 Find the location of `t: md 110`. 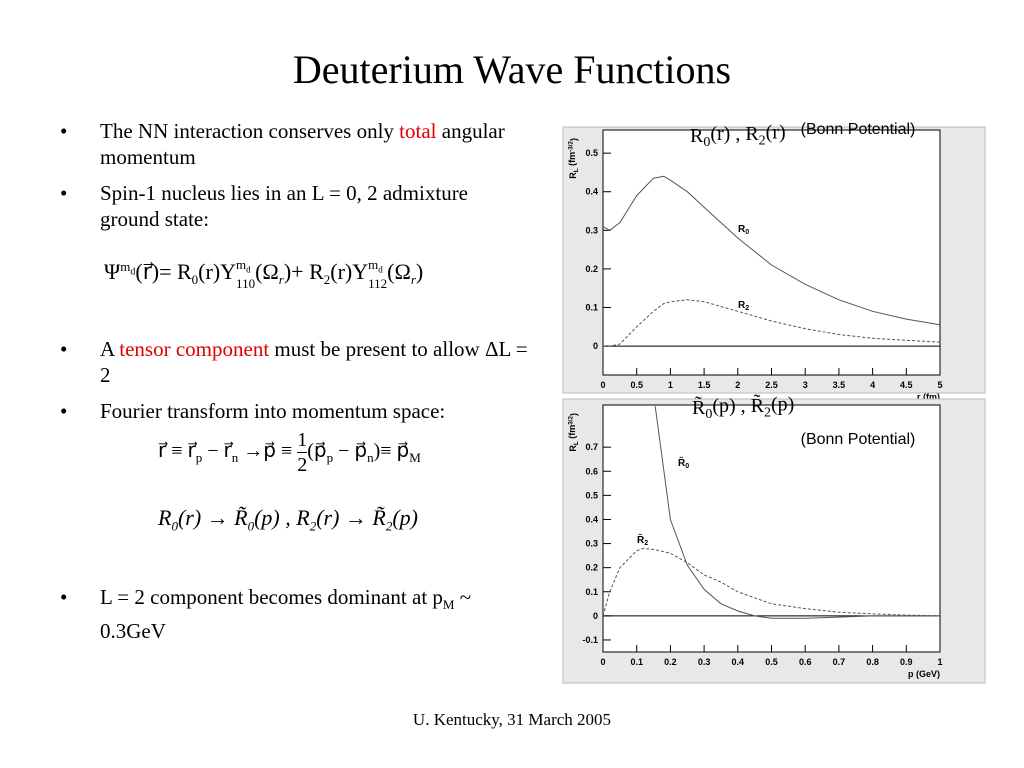

t: md 110 is located at coordinates (245, 274).